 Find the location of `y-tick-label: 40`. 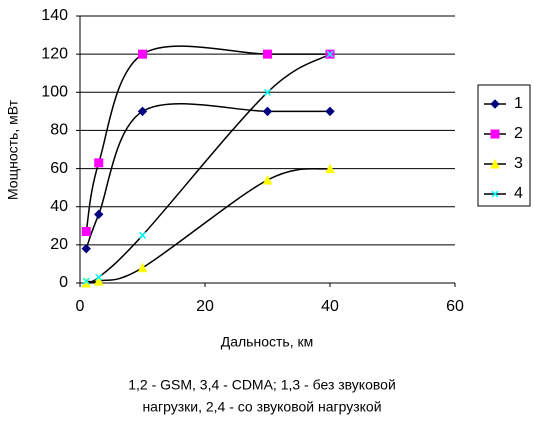

y-tick-label: 40 is located at coordinates (59, 206).